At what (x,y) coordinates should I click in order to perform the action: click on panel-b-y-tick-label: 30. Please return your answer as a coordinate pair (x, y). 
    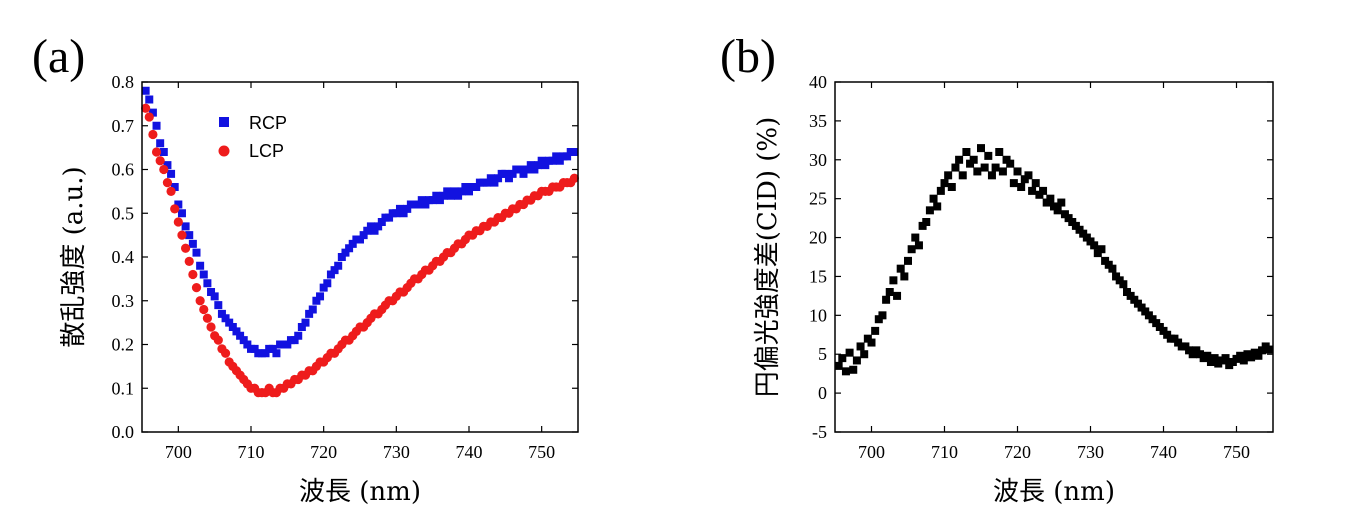
    Looking at the image, I should click on (818, 160).